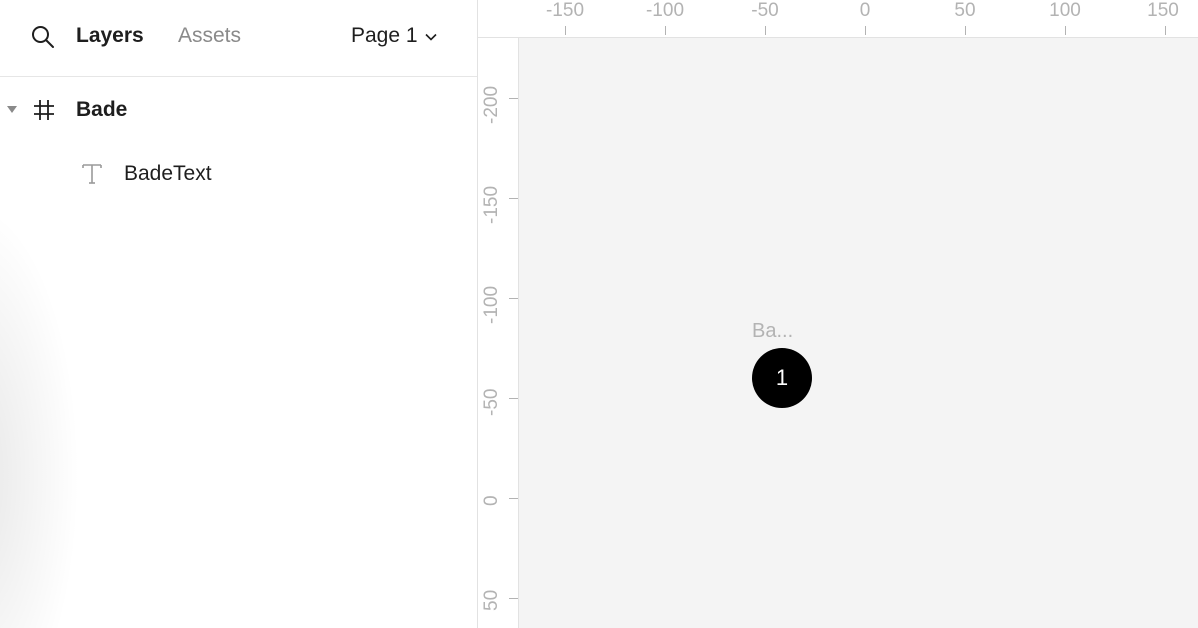 Image resolution: width=1198 pixels, height=628 pixels. What do you see at coordinates (384, 35) in the screenshot?
I see `page-selector-label: Page 1` at bounding box center [384, 35].